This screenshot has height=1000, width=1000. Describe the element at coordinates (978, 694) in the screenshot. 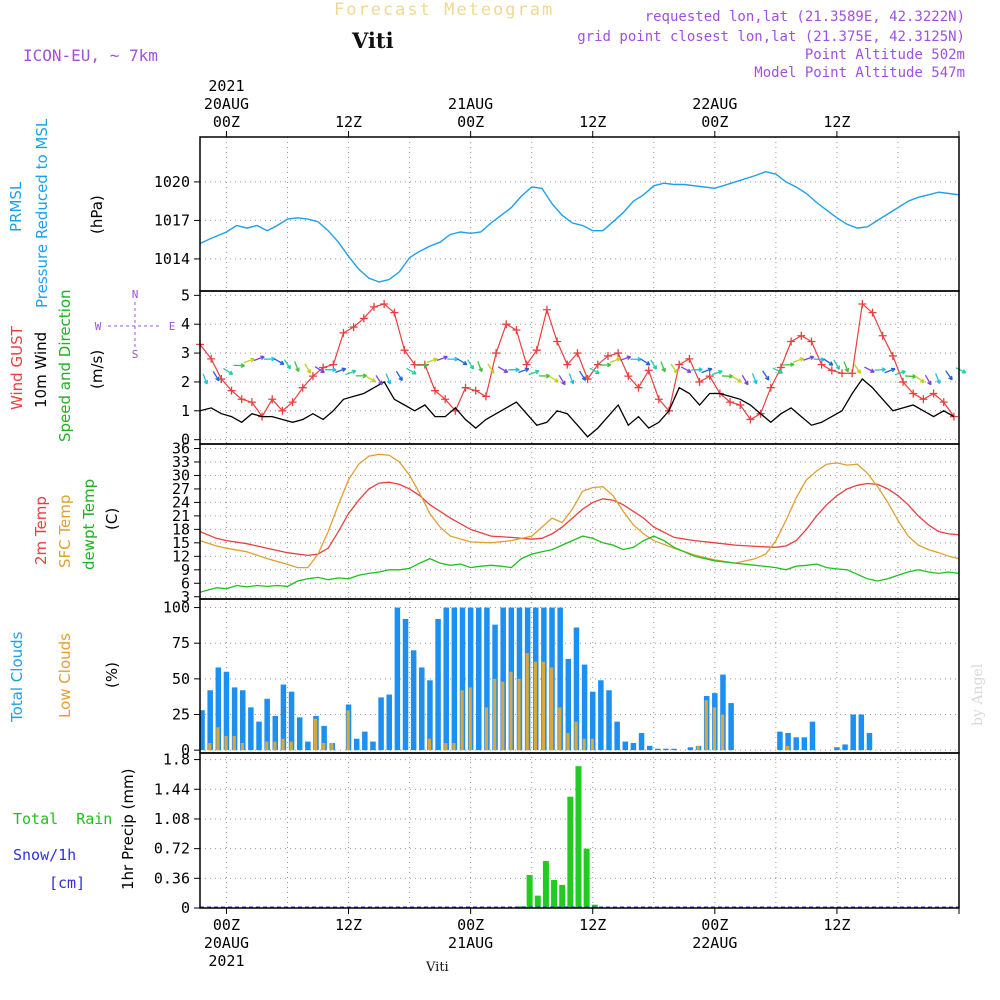

I see `credit-label: by Angel` at that location.